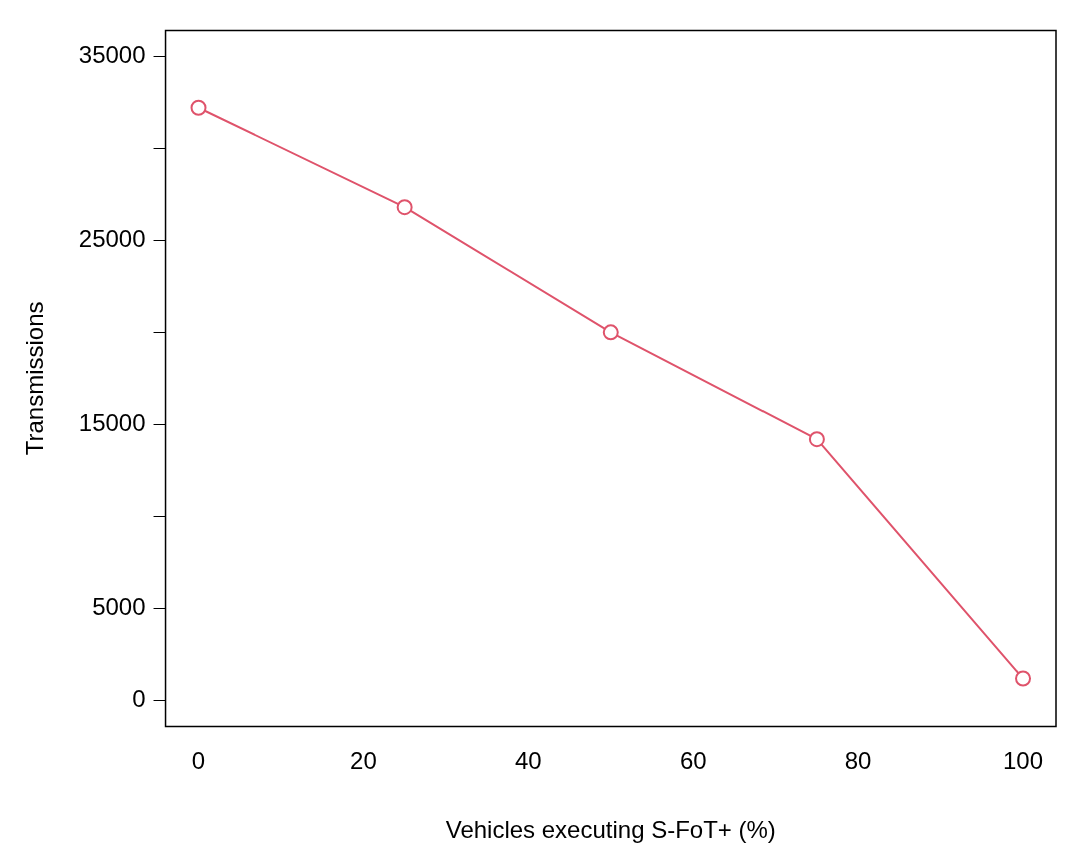 The image size is (1073, 868). Describe the element at coordinates (112, 238) in the screenshot. I see `y-tick-label: 25000` at that location.